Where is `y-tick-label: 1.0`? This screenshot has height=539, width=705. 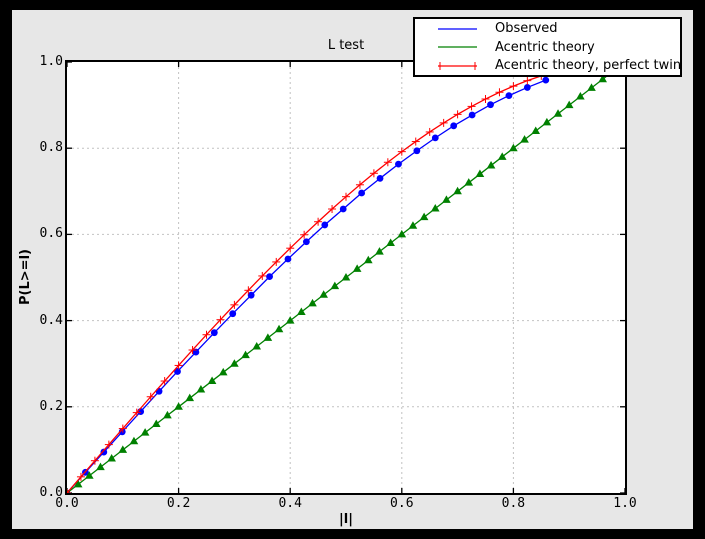
y-tick-label: 1.0 is located at coordinates (51, 61).